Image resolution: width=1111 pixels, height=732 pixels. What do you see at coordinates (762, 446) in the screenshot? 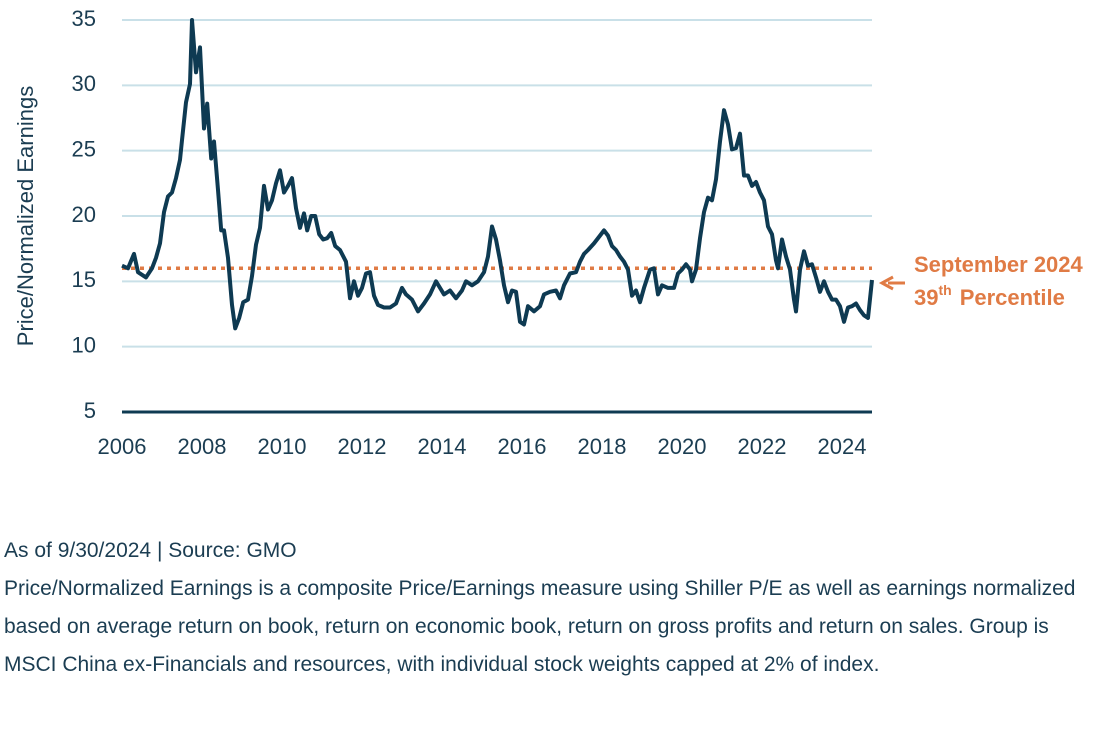
I see `x-tick-label: 2022` at bounding box center [762, 446].